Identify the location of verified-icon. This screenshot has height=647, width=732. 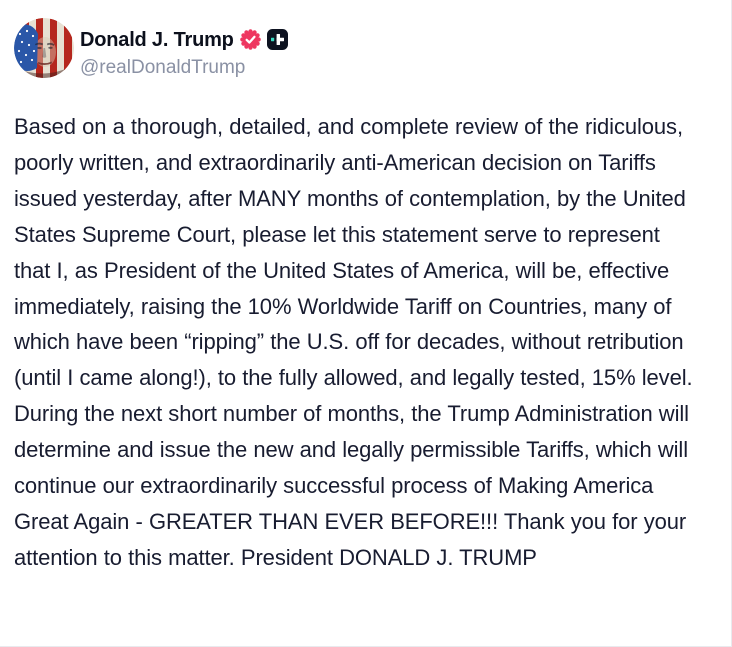
(250, 39).